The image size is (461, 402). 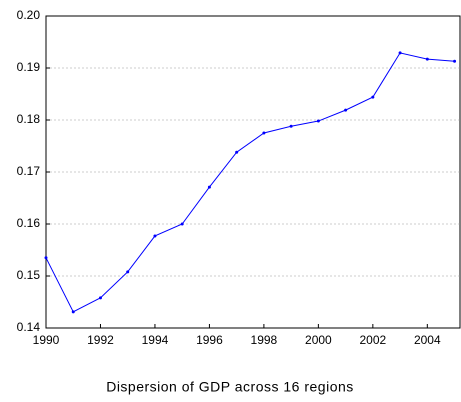 I want to click on y-tick-label: 0.20, so click(x=29, y=15).